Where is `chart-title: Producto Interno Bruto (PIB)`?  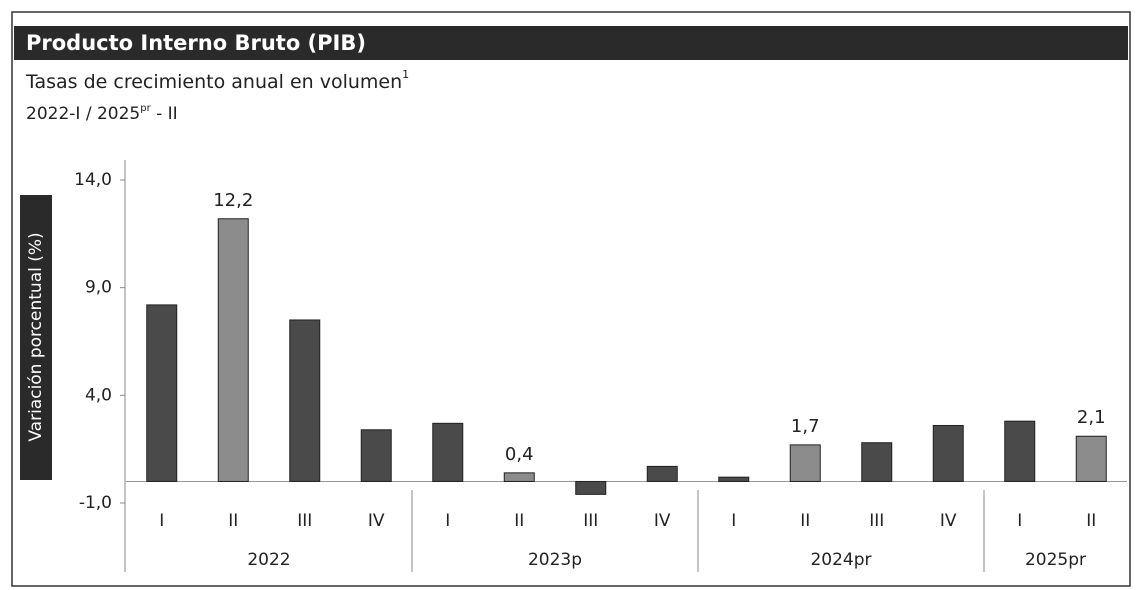
chart-title: Producto Interno Bruto (PIB) is located at coordinates (196, 43).